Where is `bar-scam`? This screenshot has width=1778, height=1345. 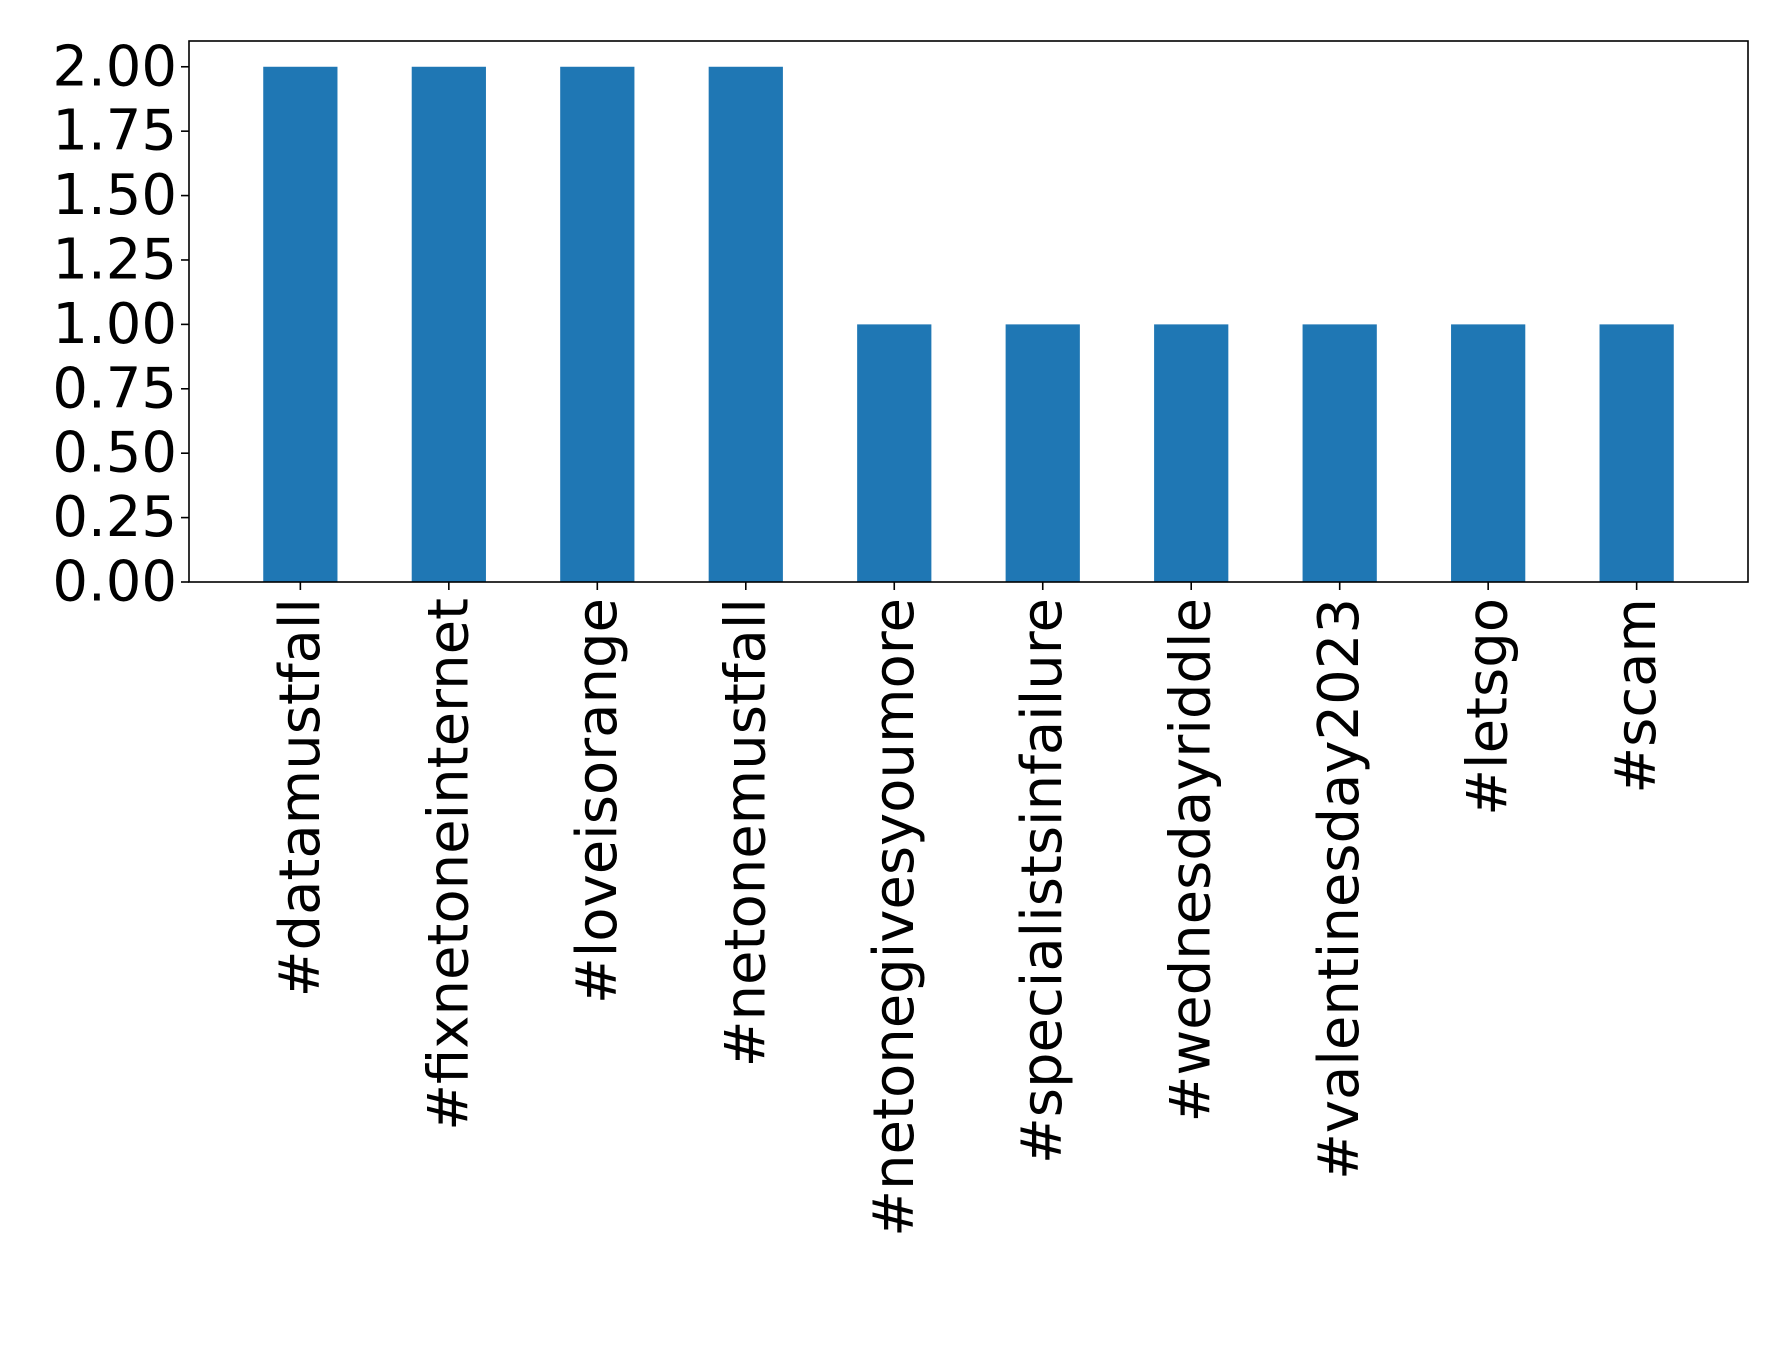
bar-scam is located at coordinates (1636, 453).